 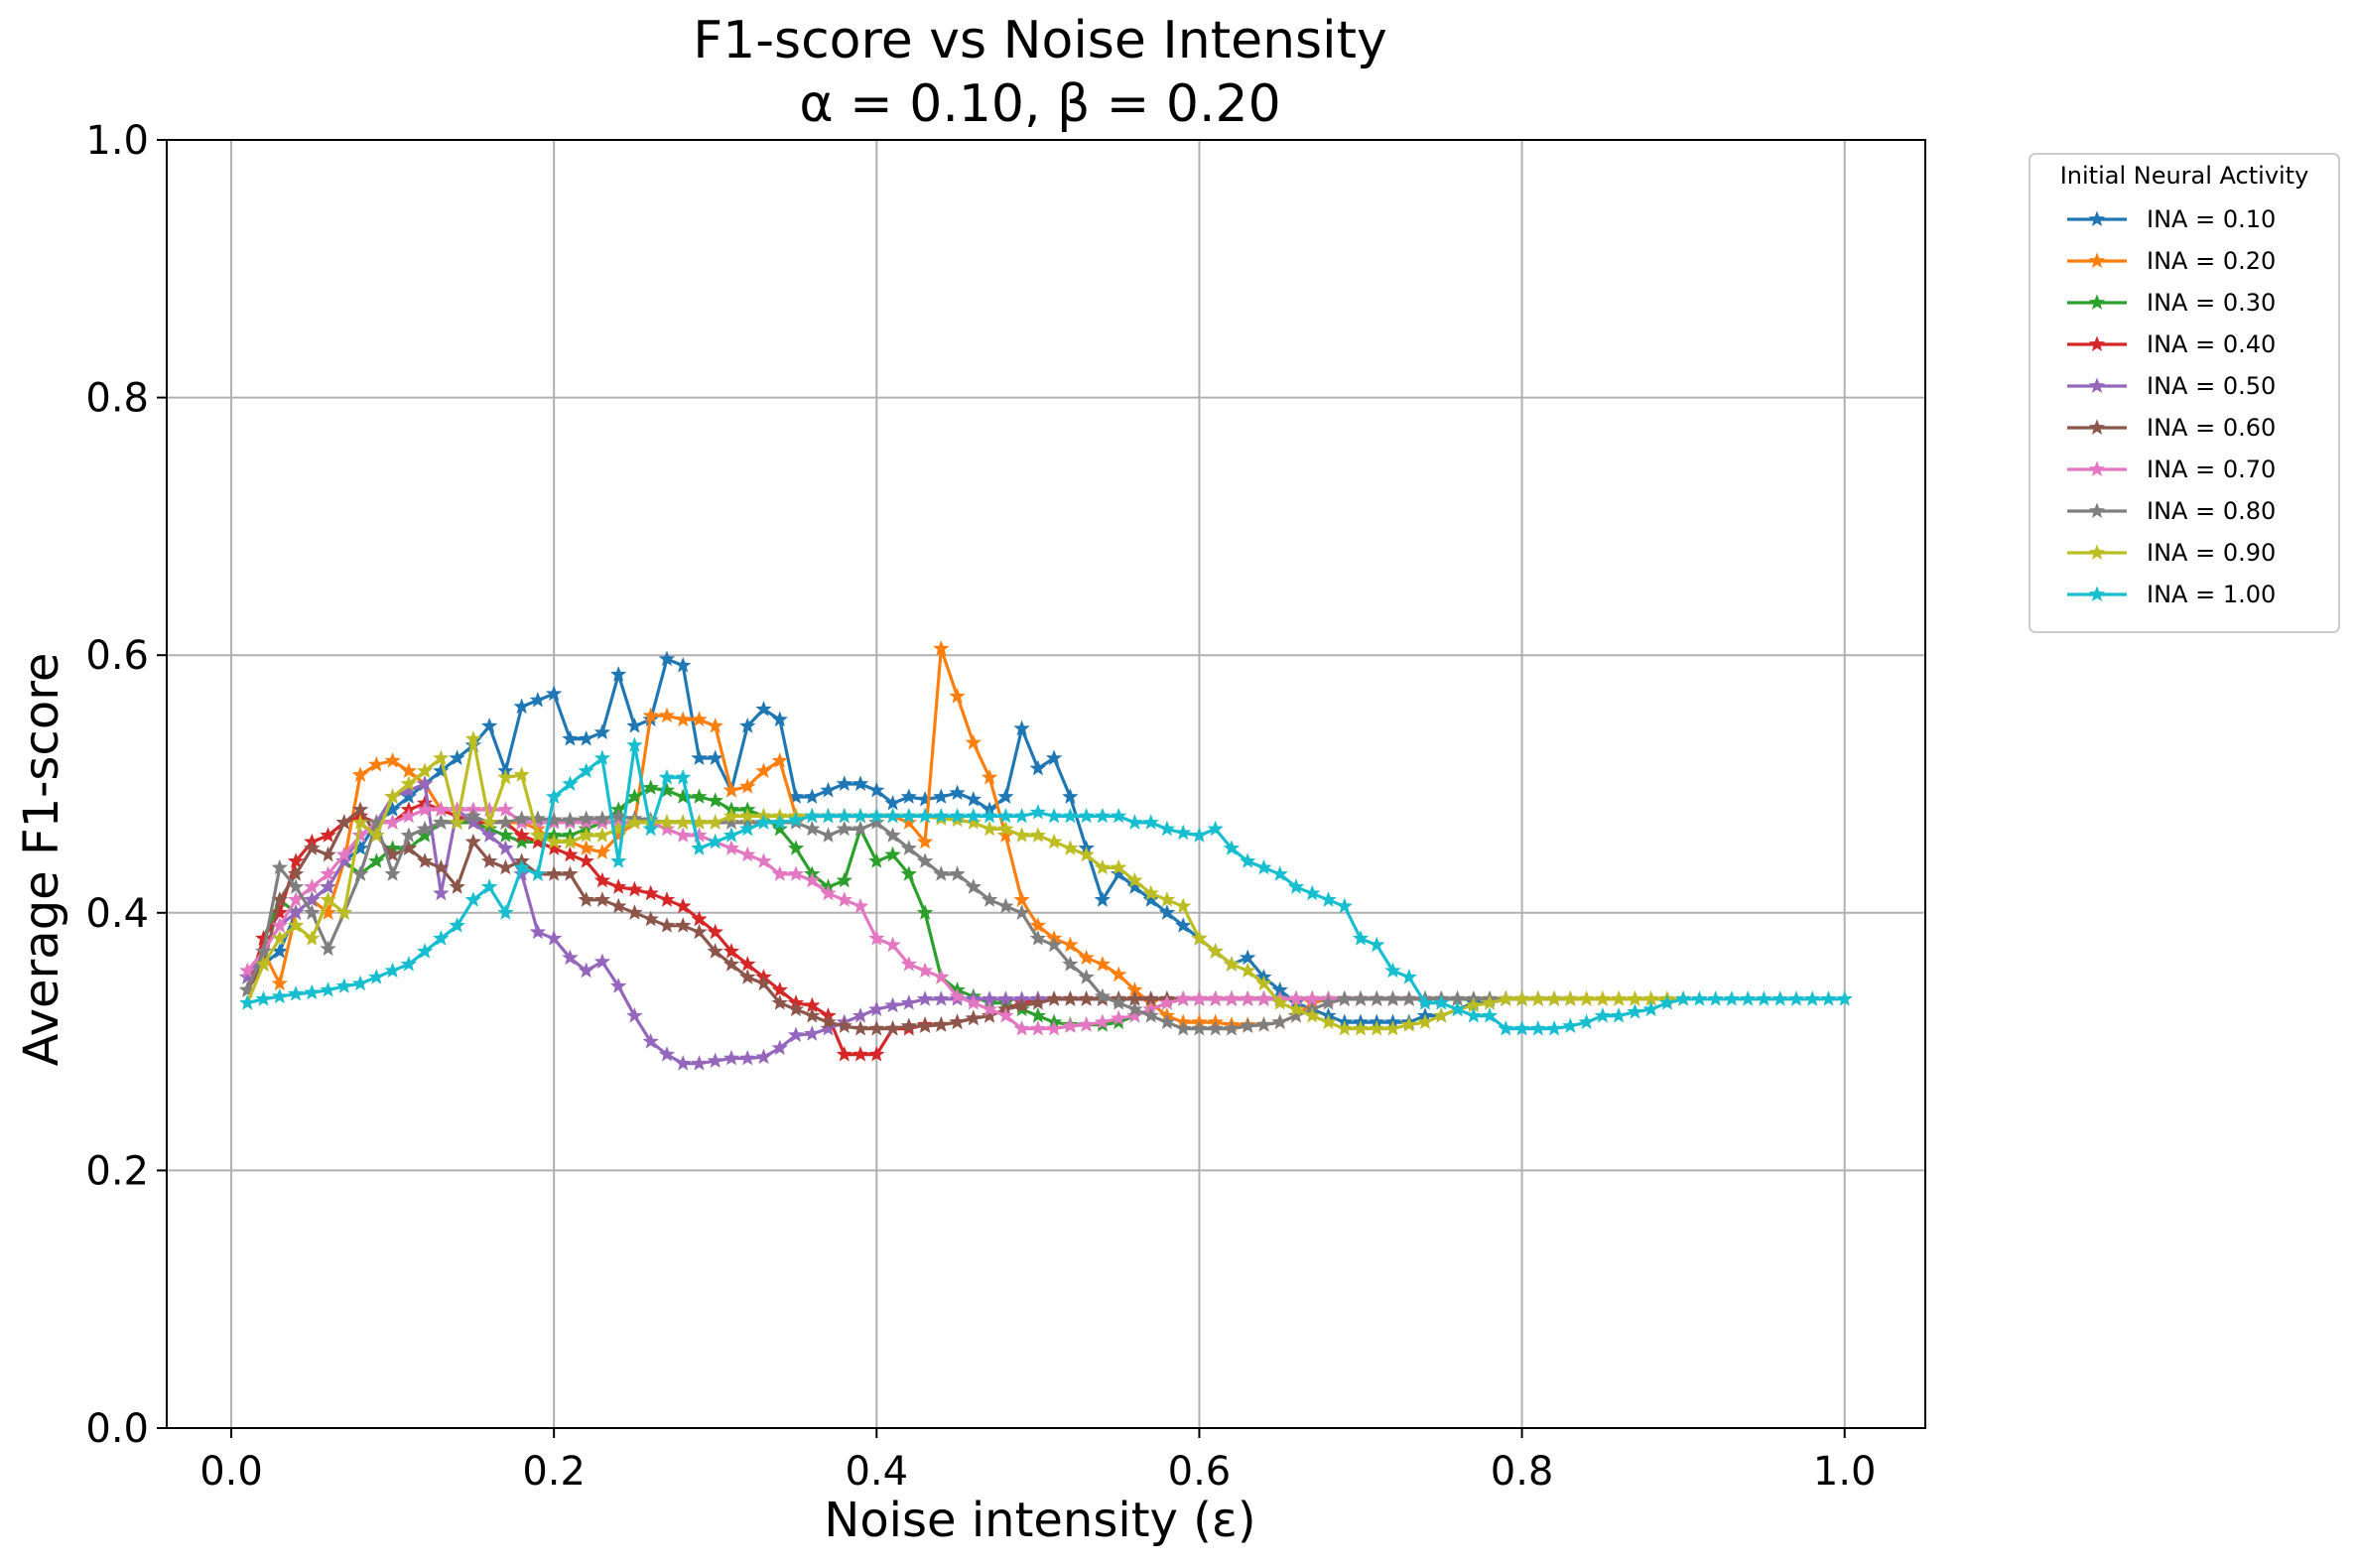 What do you see at coordinates (1523, 1472) in the screenshot?
I see `x-tick-label: 0.8` at bounding box center [1523, 1472].